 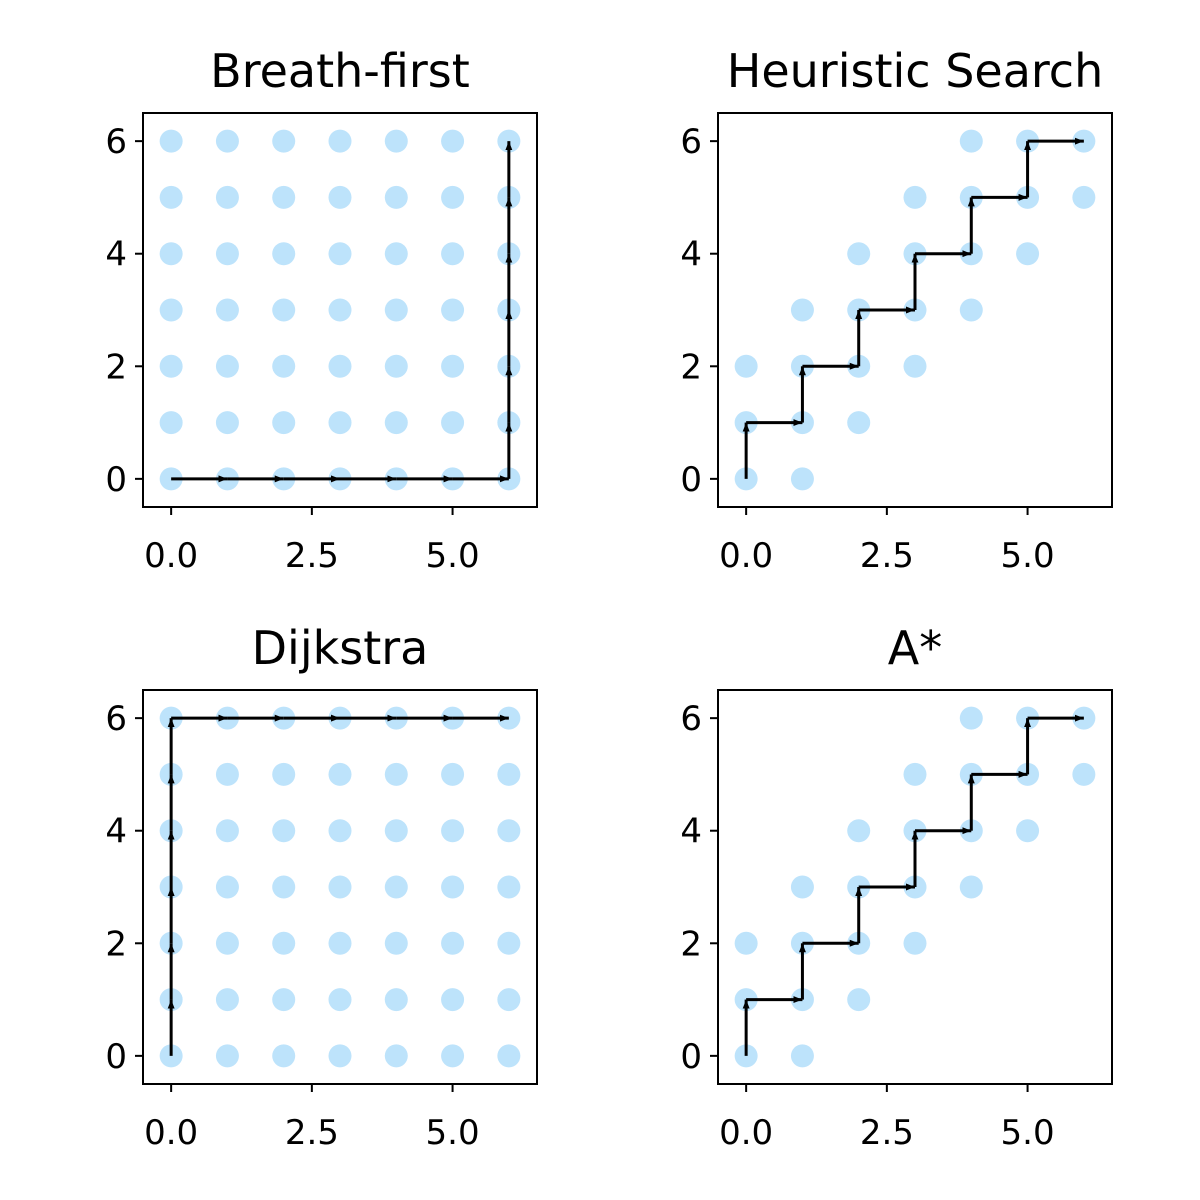 What do you see at coordinates (915, 648) in the screenshot?
I see `subplot-title: A*` at bounding box center [915, 648].